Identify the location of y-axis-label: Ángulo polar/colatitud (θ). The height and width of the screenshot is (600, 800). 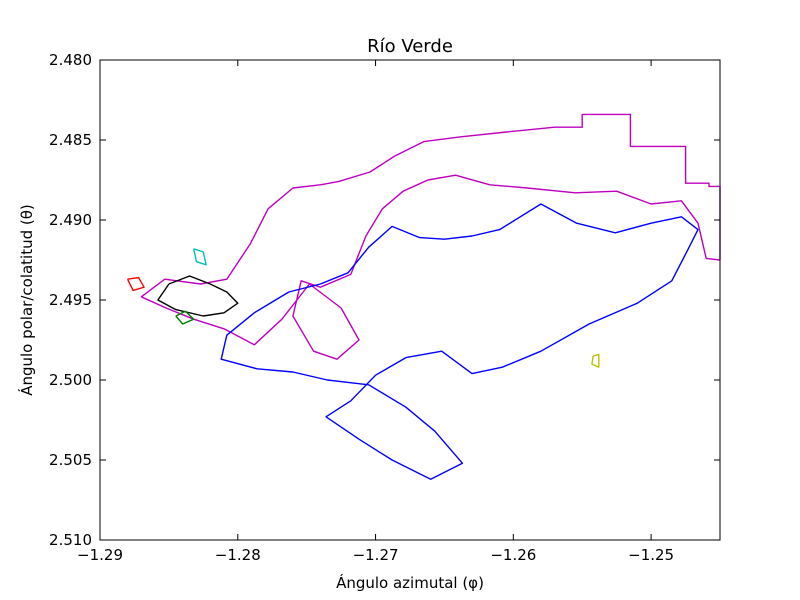
(26, 300).